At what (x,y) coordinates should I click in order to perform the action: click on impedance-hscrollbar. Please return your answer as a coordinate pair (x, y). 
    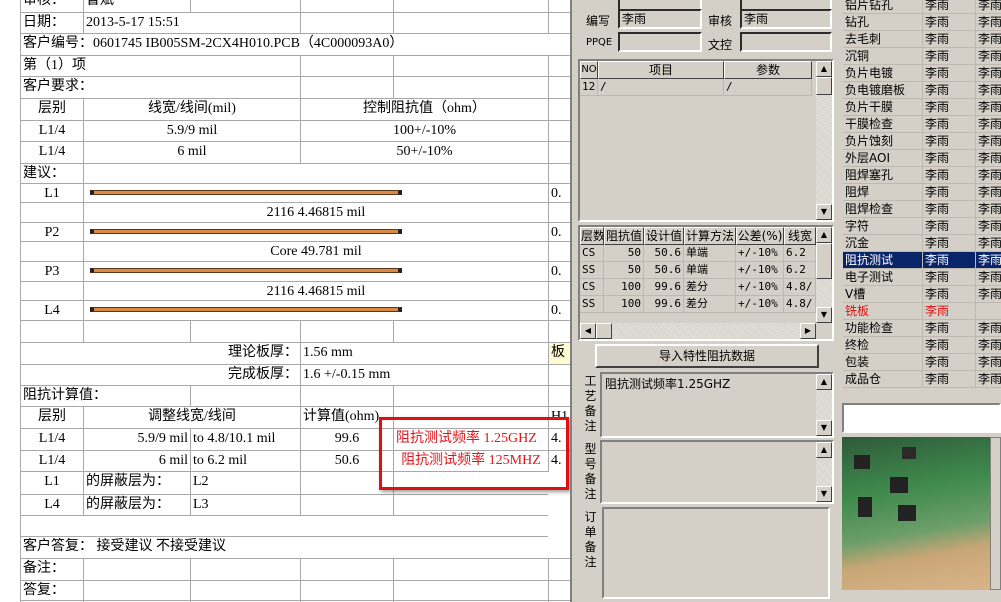
    Looking at the image, I should click on (698, 331).